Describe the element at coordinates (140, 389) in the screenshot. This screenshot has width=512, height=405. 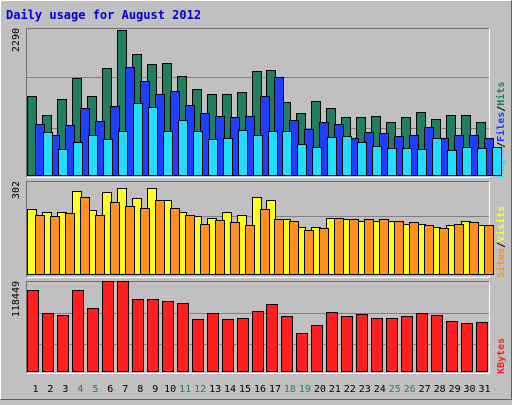
I see `day-label-8: 8` at that location.